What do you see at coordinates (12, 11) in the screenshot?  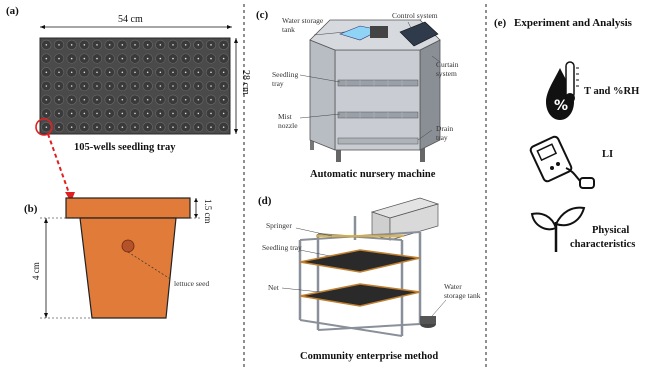 I see `panel-a-label: (a)` at bounding box center [12, 11].